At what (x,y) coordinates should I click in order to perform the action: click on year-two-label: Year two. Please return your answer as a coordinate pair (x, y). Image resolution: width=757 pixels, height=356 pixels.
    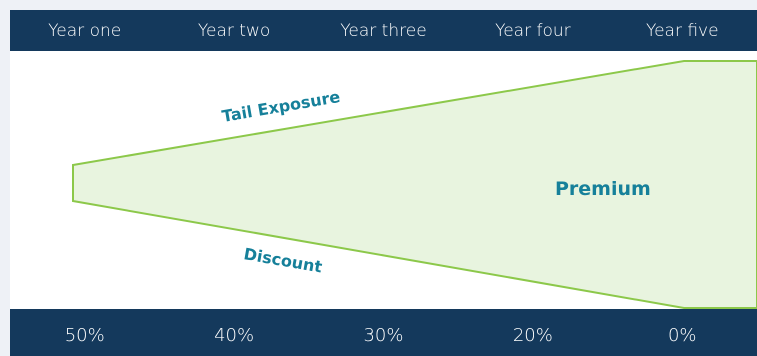
    Looking at the image, I should click on (234, 30).